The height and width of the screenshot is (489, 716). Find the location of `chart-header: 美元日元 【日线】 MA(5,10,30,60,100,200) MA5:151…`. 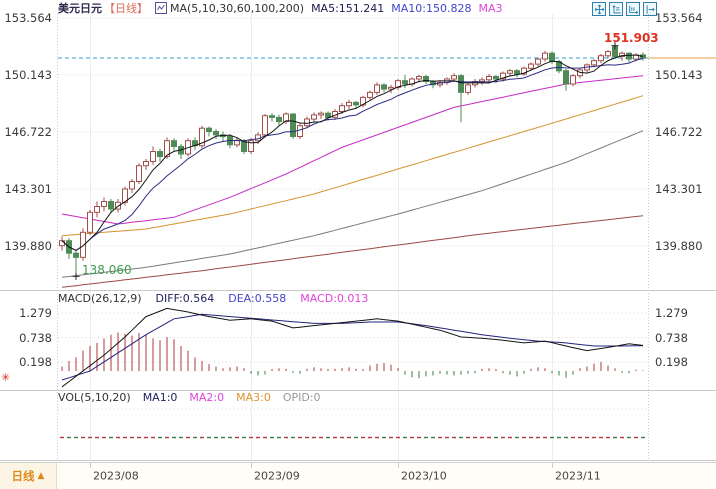

chart-header: 美元日元 【日线】 MA(5,10,30,60,100,200) MA5:151… is located at coordinates (280, 8).